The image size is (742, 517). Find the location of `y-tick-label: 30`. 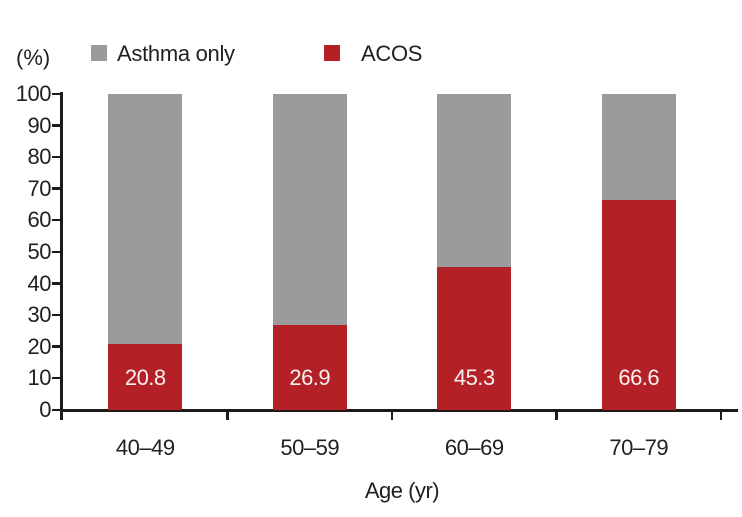

y-tick-label: 30 is located at coordinates (39, 315).